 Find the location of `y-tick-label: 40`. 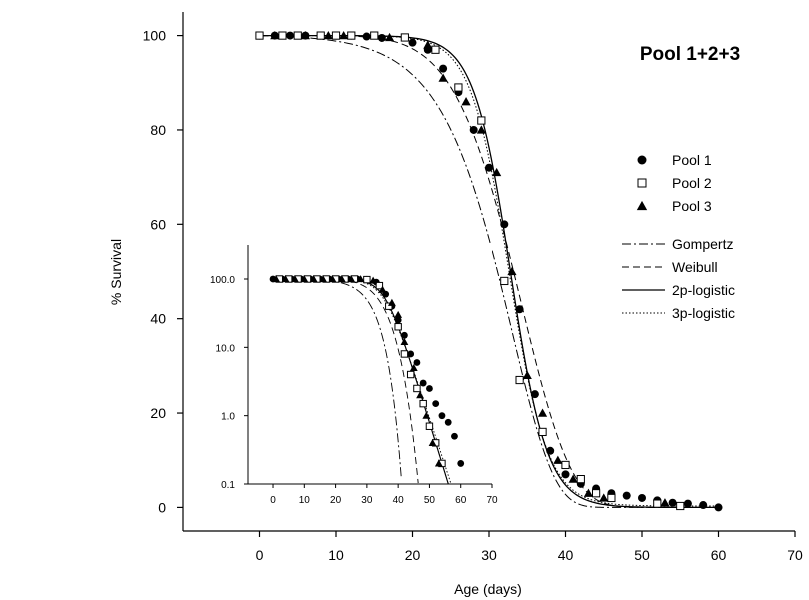

y-tick-label: 40 is located at coordinates (158, 319).